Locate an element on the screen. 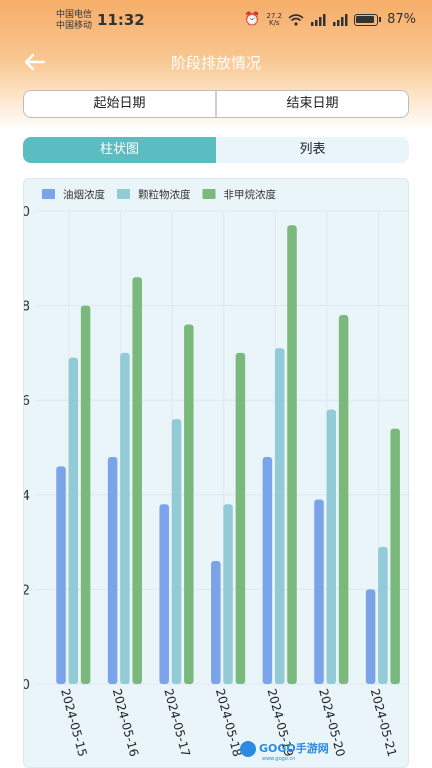  x-tick-label-6: 2024-05-21 is located at coordinates (384, 722).